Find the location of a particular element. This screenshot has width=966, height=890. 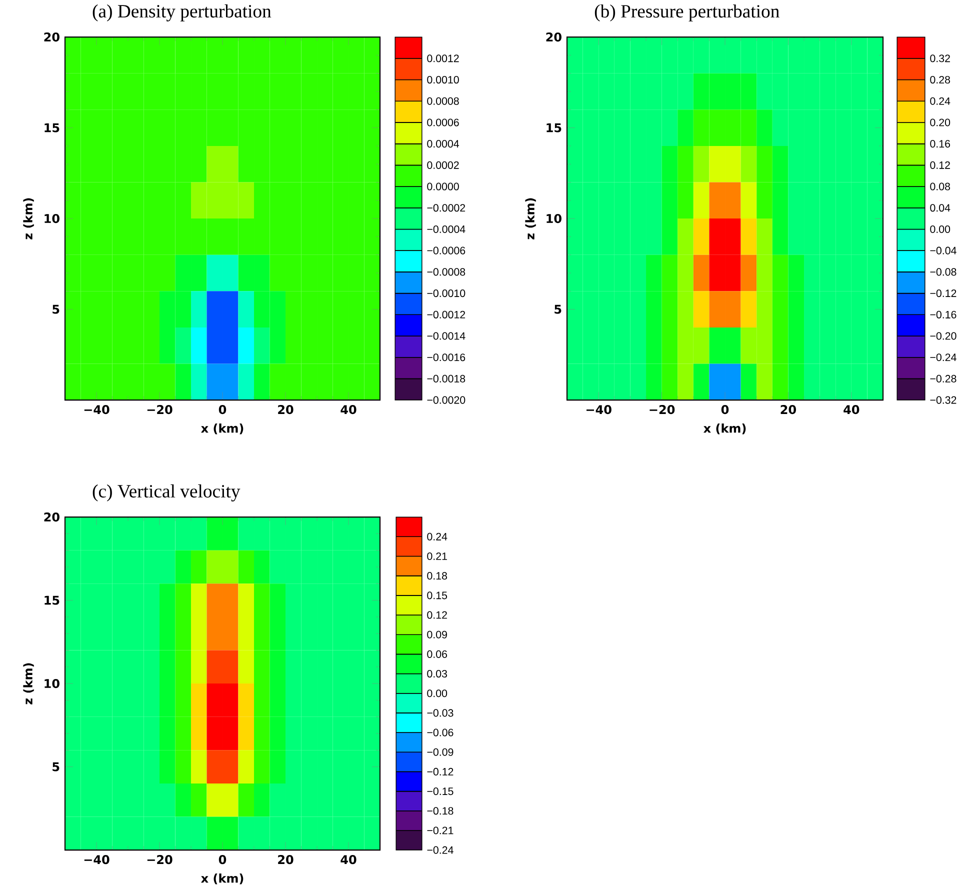

color-bar-label: −0.0014 is located at coordinates (446, 336).